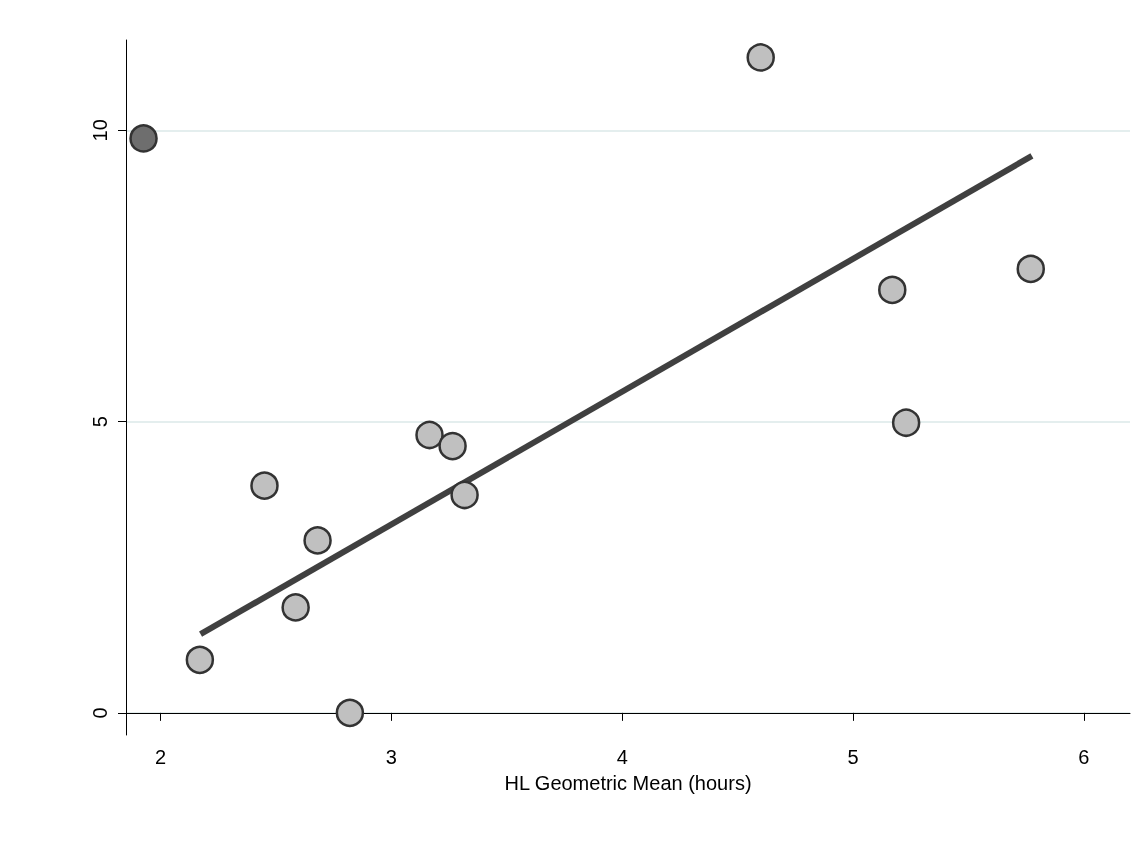 This screenshot has height=842, width=1148. I want to click on x-axis-title: HL Geometric Mean (hours), so click(628, 783).